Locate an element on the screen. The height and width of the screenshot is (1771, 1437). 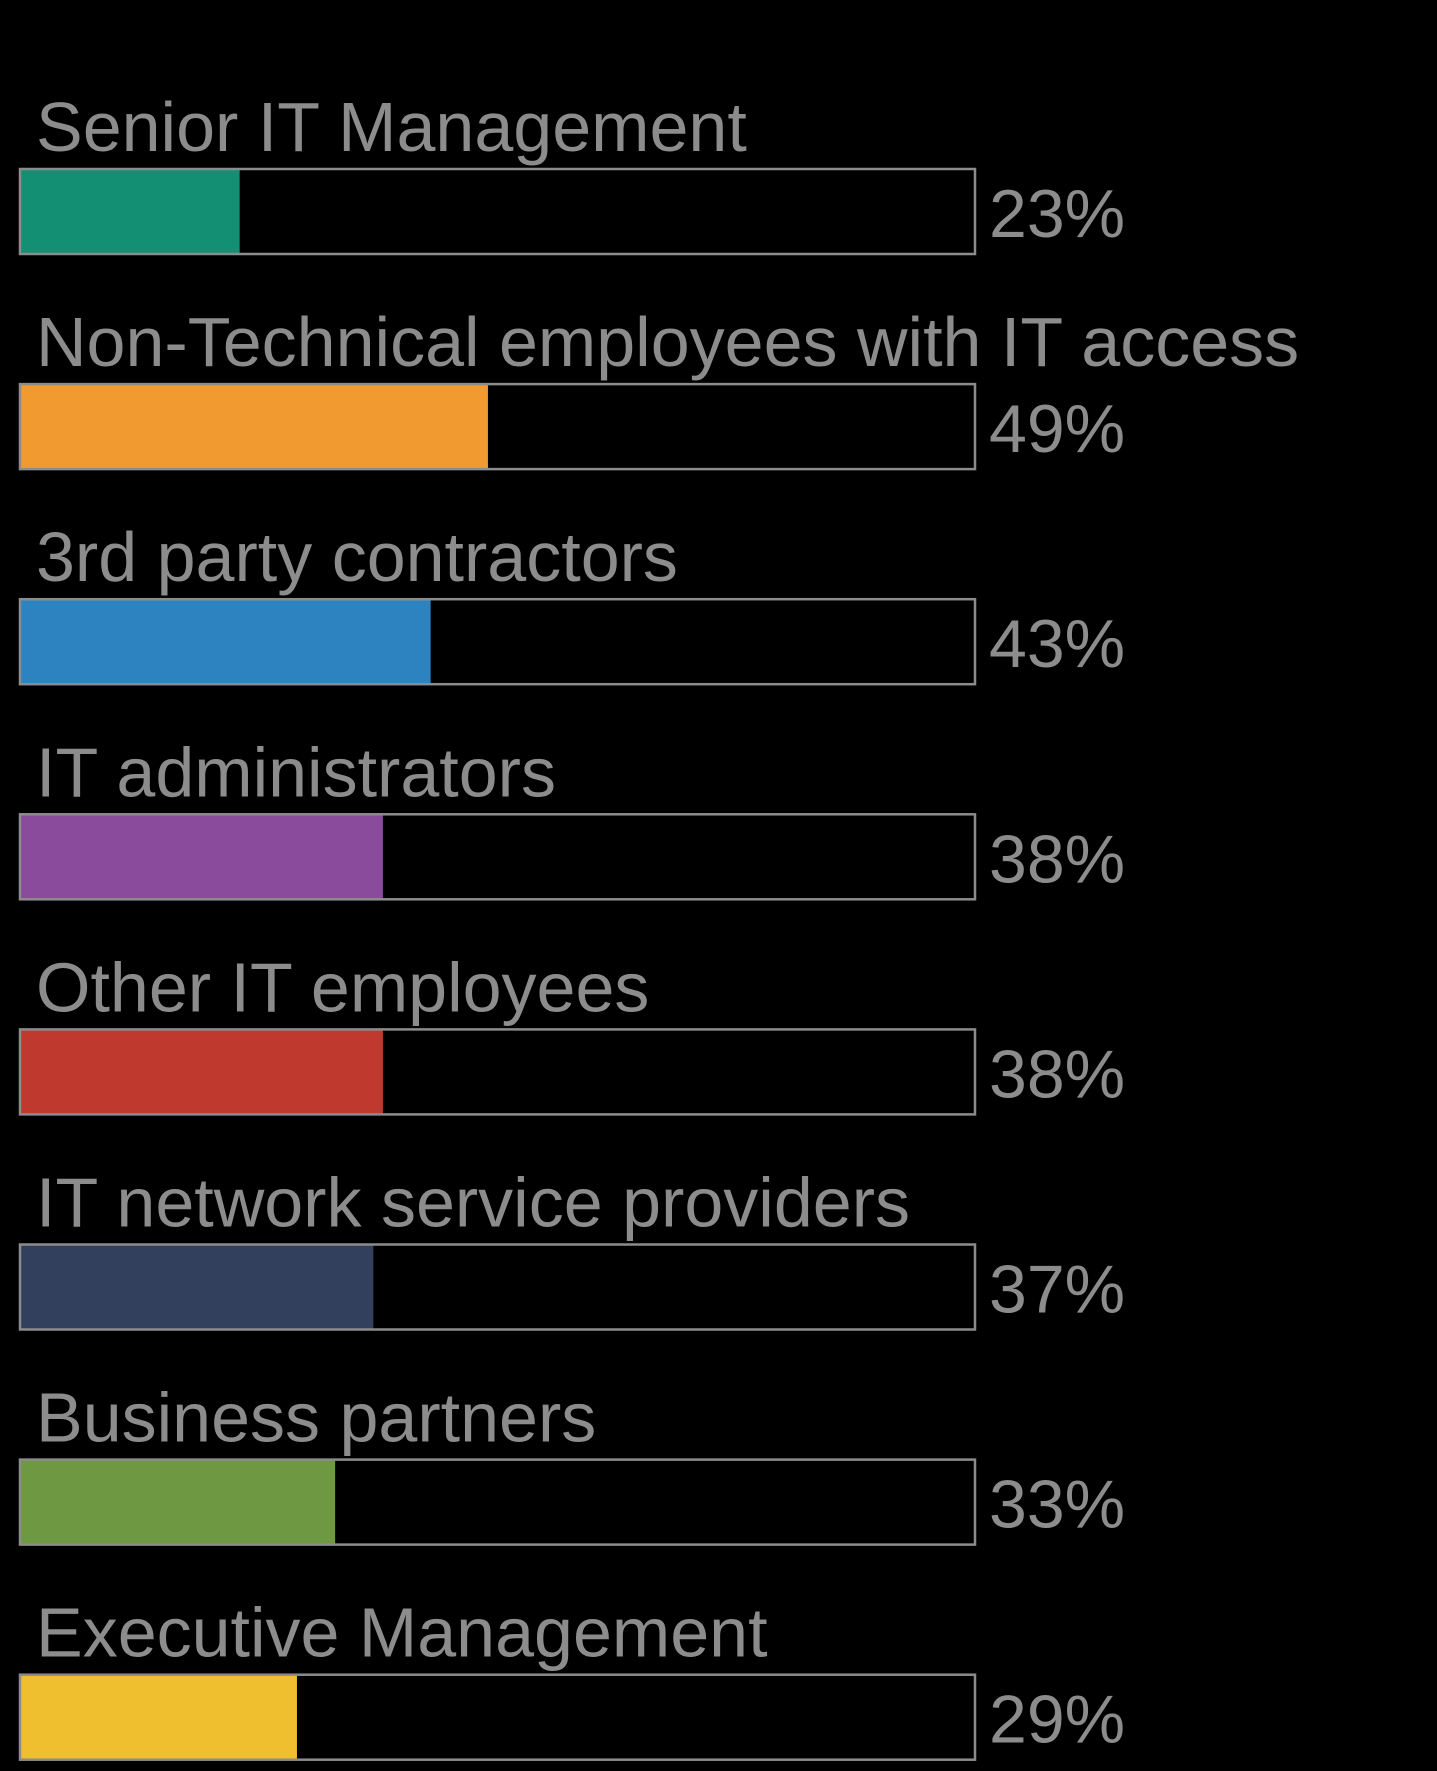
category-label: Other IT employees is located at coordinates (342, 987).